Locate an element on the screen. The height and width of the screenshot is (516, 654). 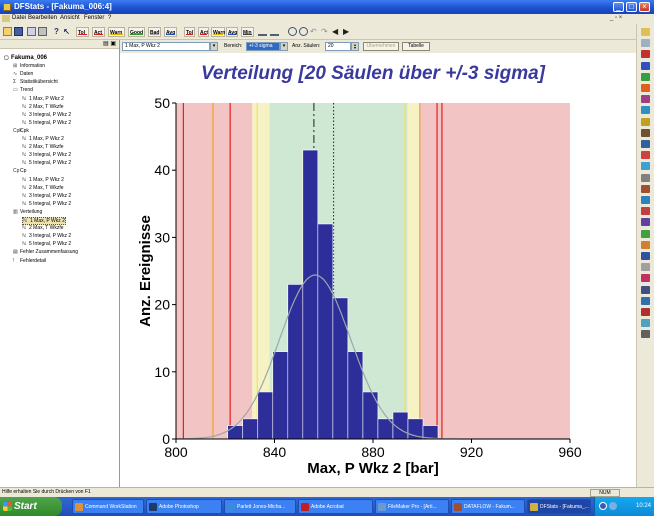
maximize-button: □ is located at coordinates (631, 7).